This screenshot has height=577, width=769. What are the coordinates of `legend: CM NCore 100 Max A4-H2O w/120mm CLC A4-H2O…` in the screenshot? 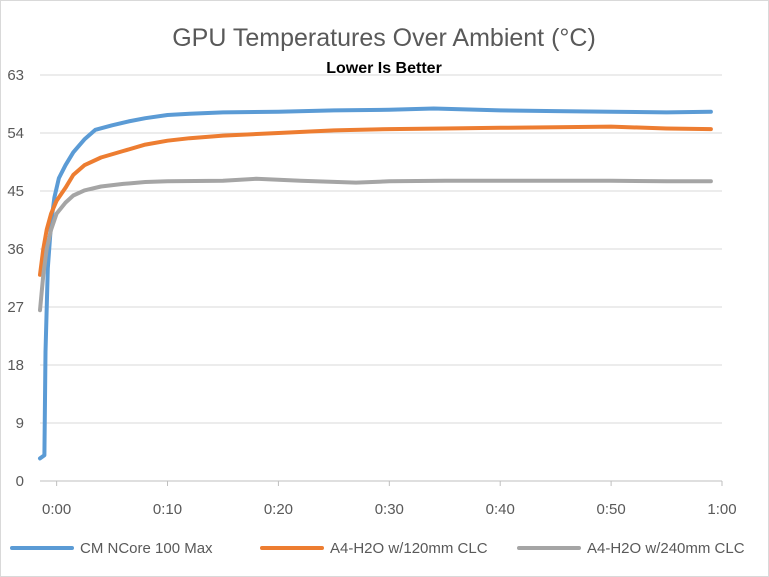 It's located at (377, 548).